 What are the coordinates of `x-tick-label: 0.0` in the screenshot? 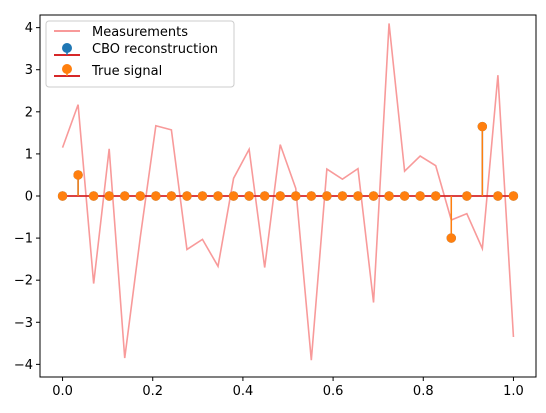 It's located at (62, 391).